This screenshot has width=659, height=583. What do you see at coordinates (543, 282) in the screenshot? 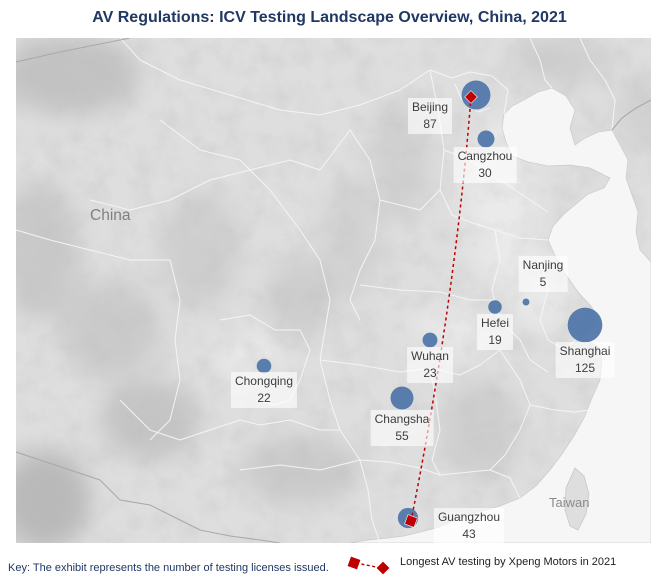
I see `city-licenses: 5` at bounding box center [543, 282].